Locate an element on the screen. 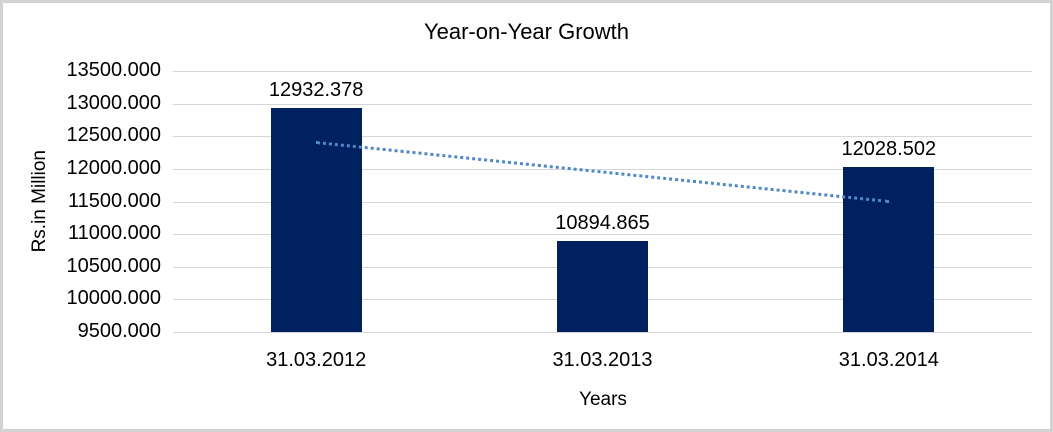 The height and width of the screenshot is (432, 1053). bar-data-label: 10894.865 is located at coordinates (602, 223).